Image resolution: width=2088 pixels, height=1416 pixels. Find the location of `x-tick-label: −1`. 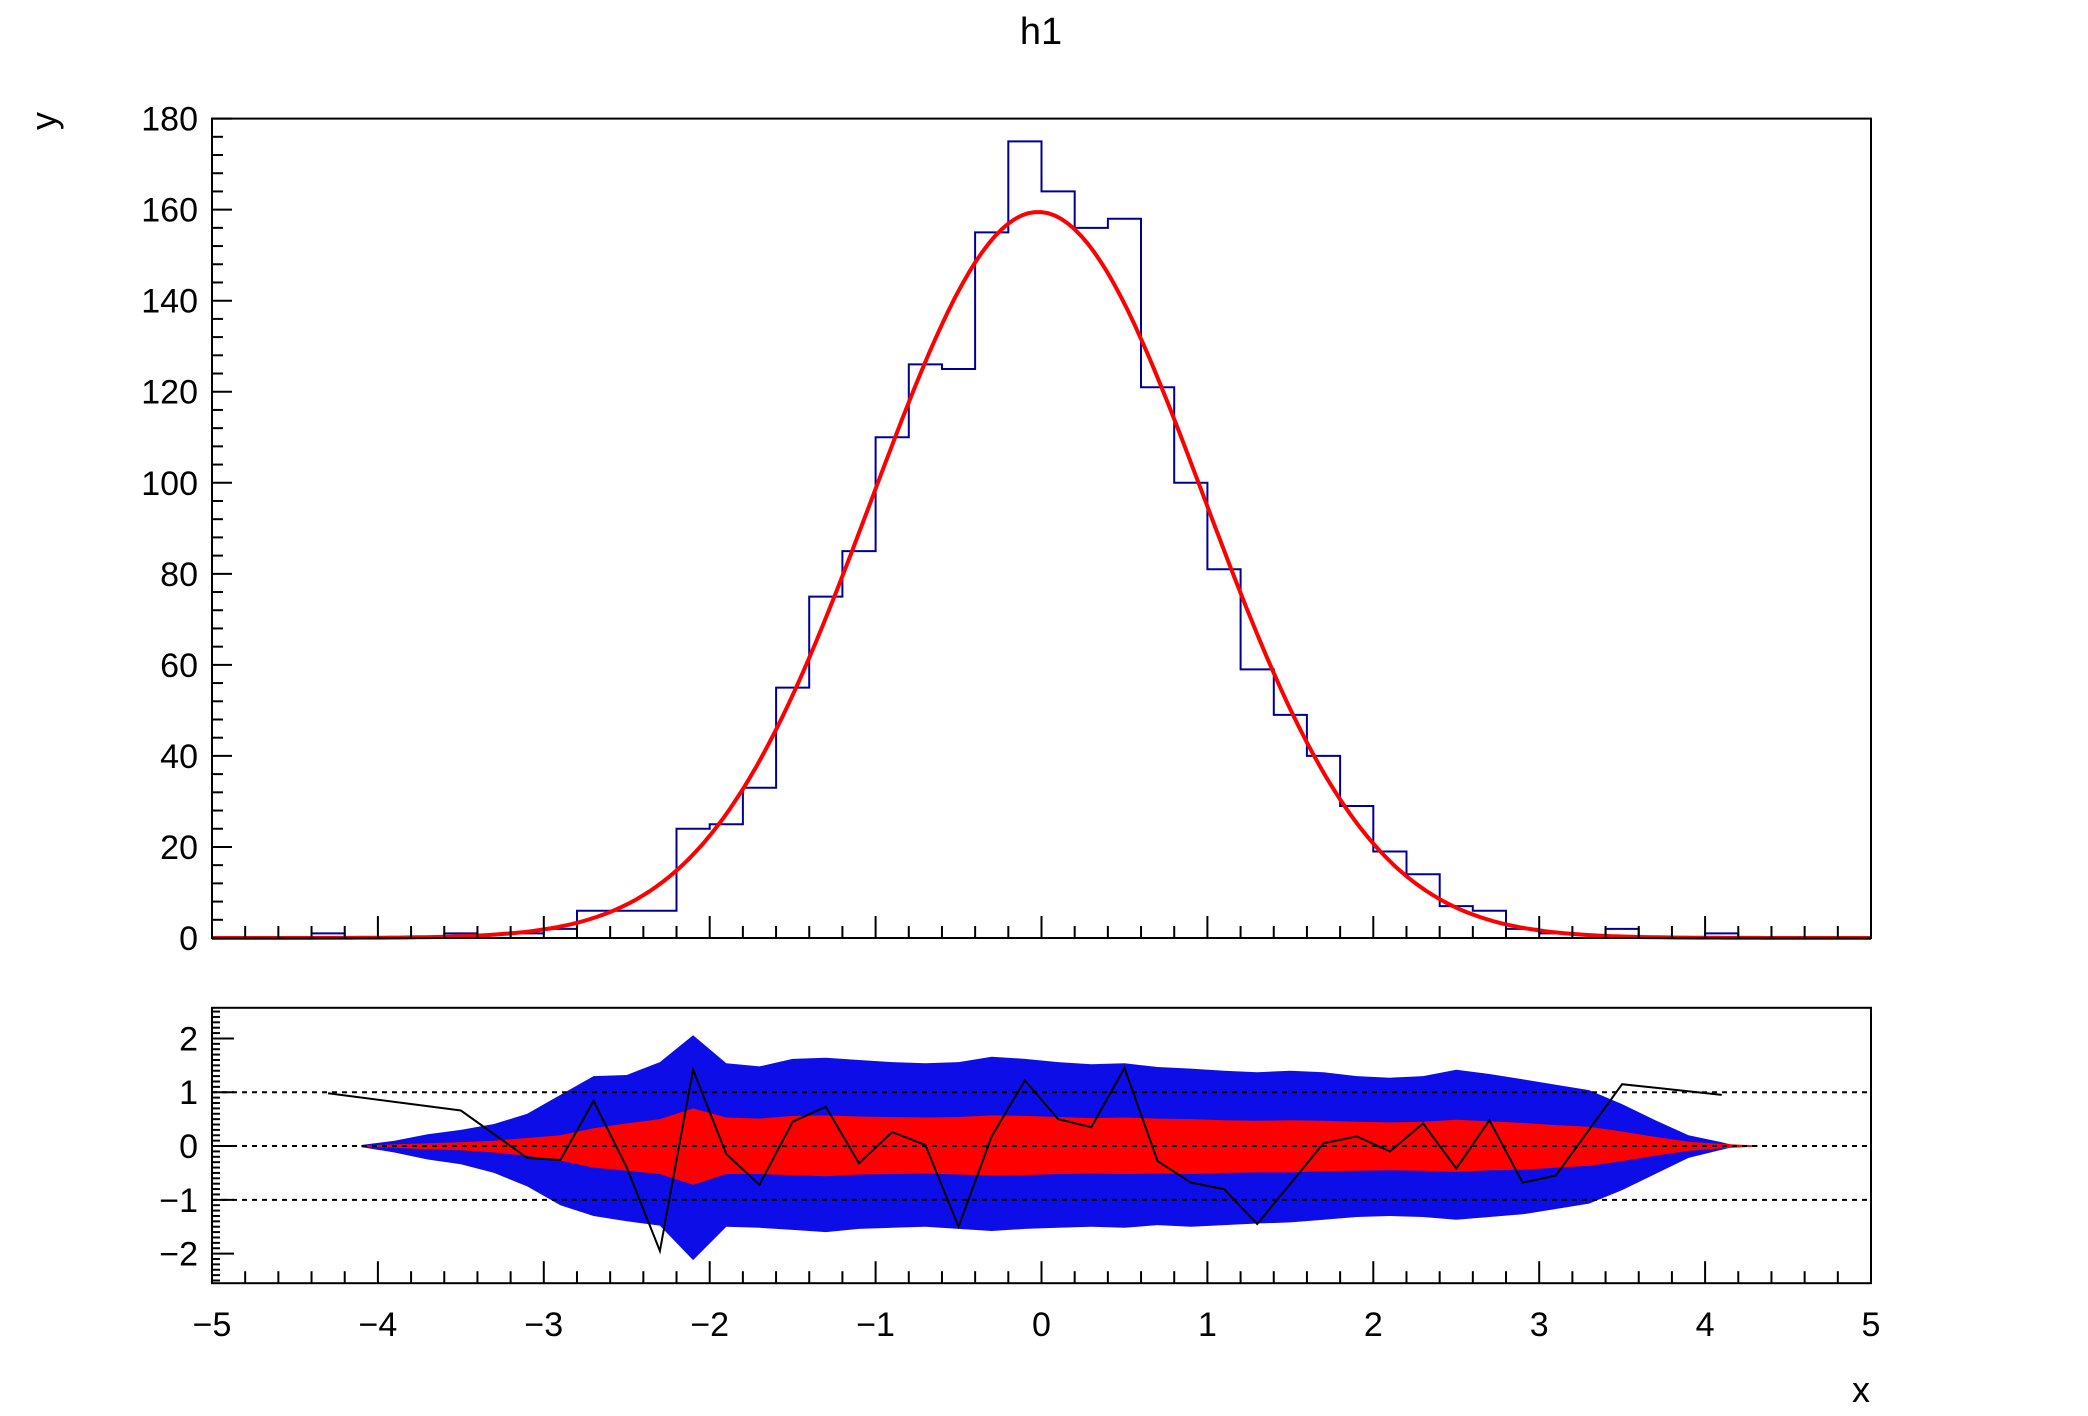

x-tick-label: −1 is located at coordinates (875, 1325).